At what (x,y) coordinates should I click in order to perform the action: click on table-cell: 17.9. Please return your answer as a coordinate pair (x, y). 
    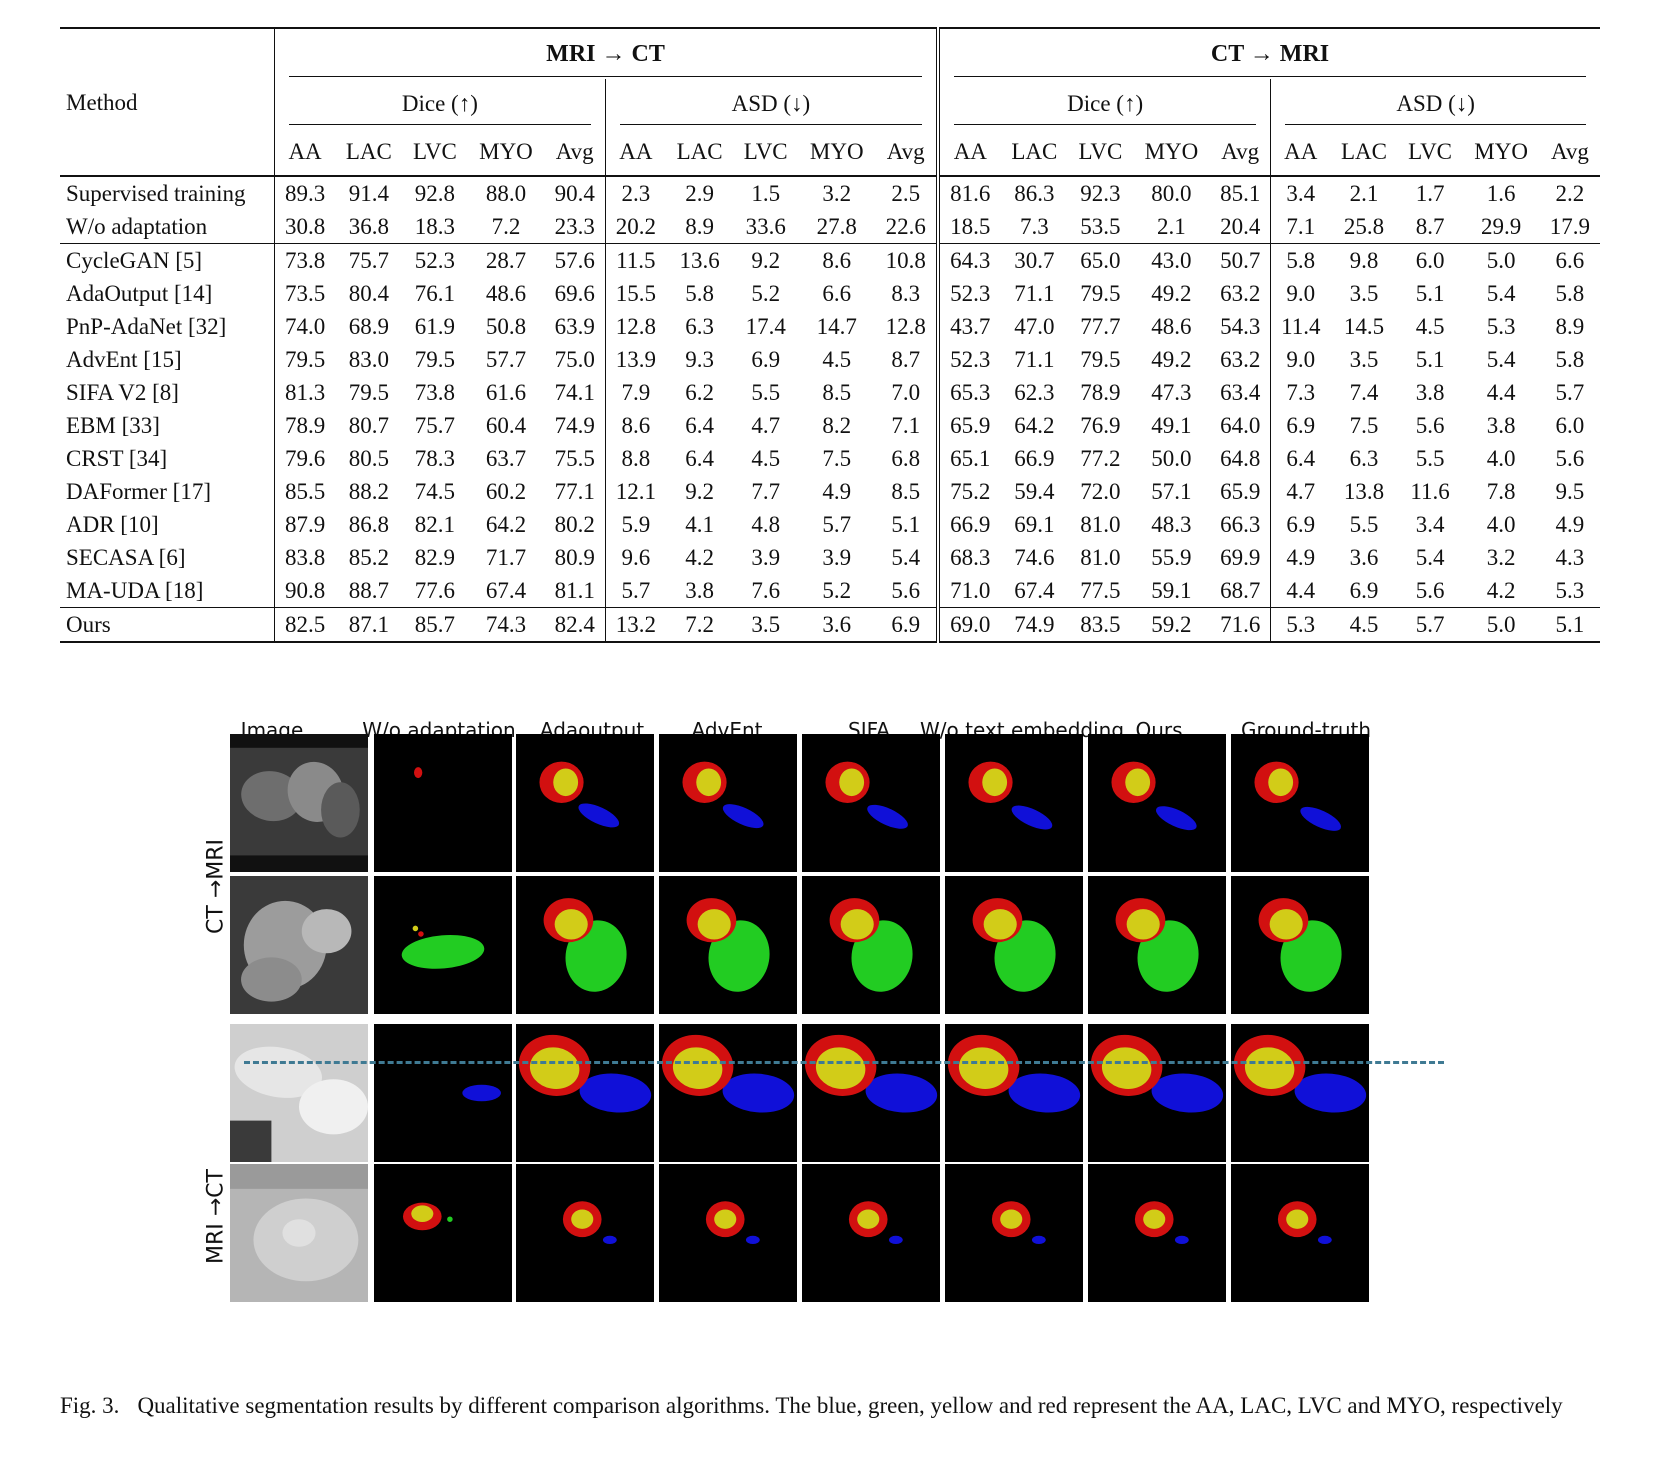
    Looking at the image, I should click on (1570, 226).